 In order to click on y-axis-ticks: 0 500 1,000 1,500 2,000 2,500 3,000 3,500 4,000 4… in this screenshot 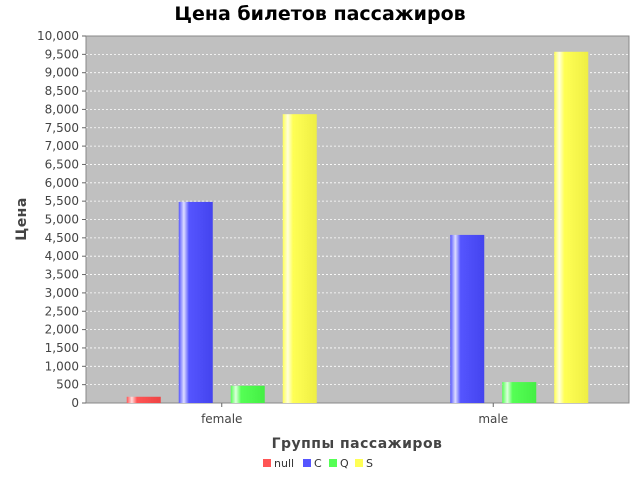, I will do `click(61, 219)`.